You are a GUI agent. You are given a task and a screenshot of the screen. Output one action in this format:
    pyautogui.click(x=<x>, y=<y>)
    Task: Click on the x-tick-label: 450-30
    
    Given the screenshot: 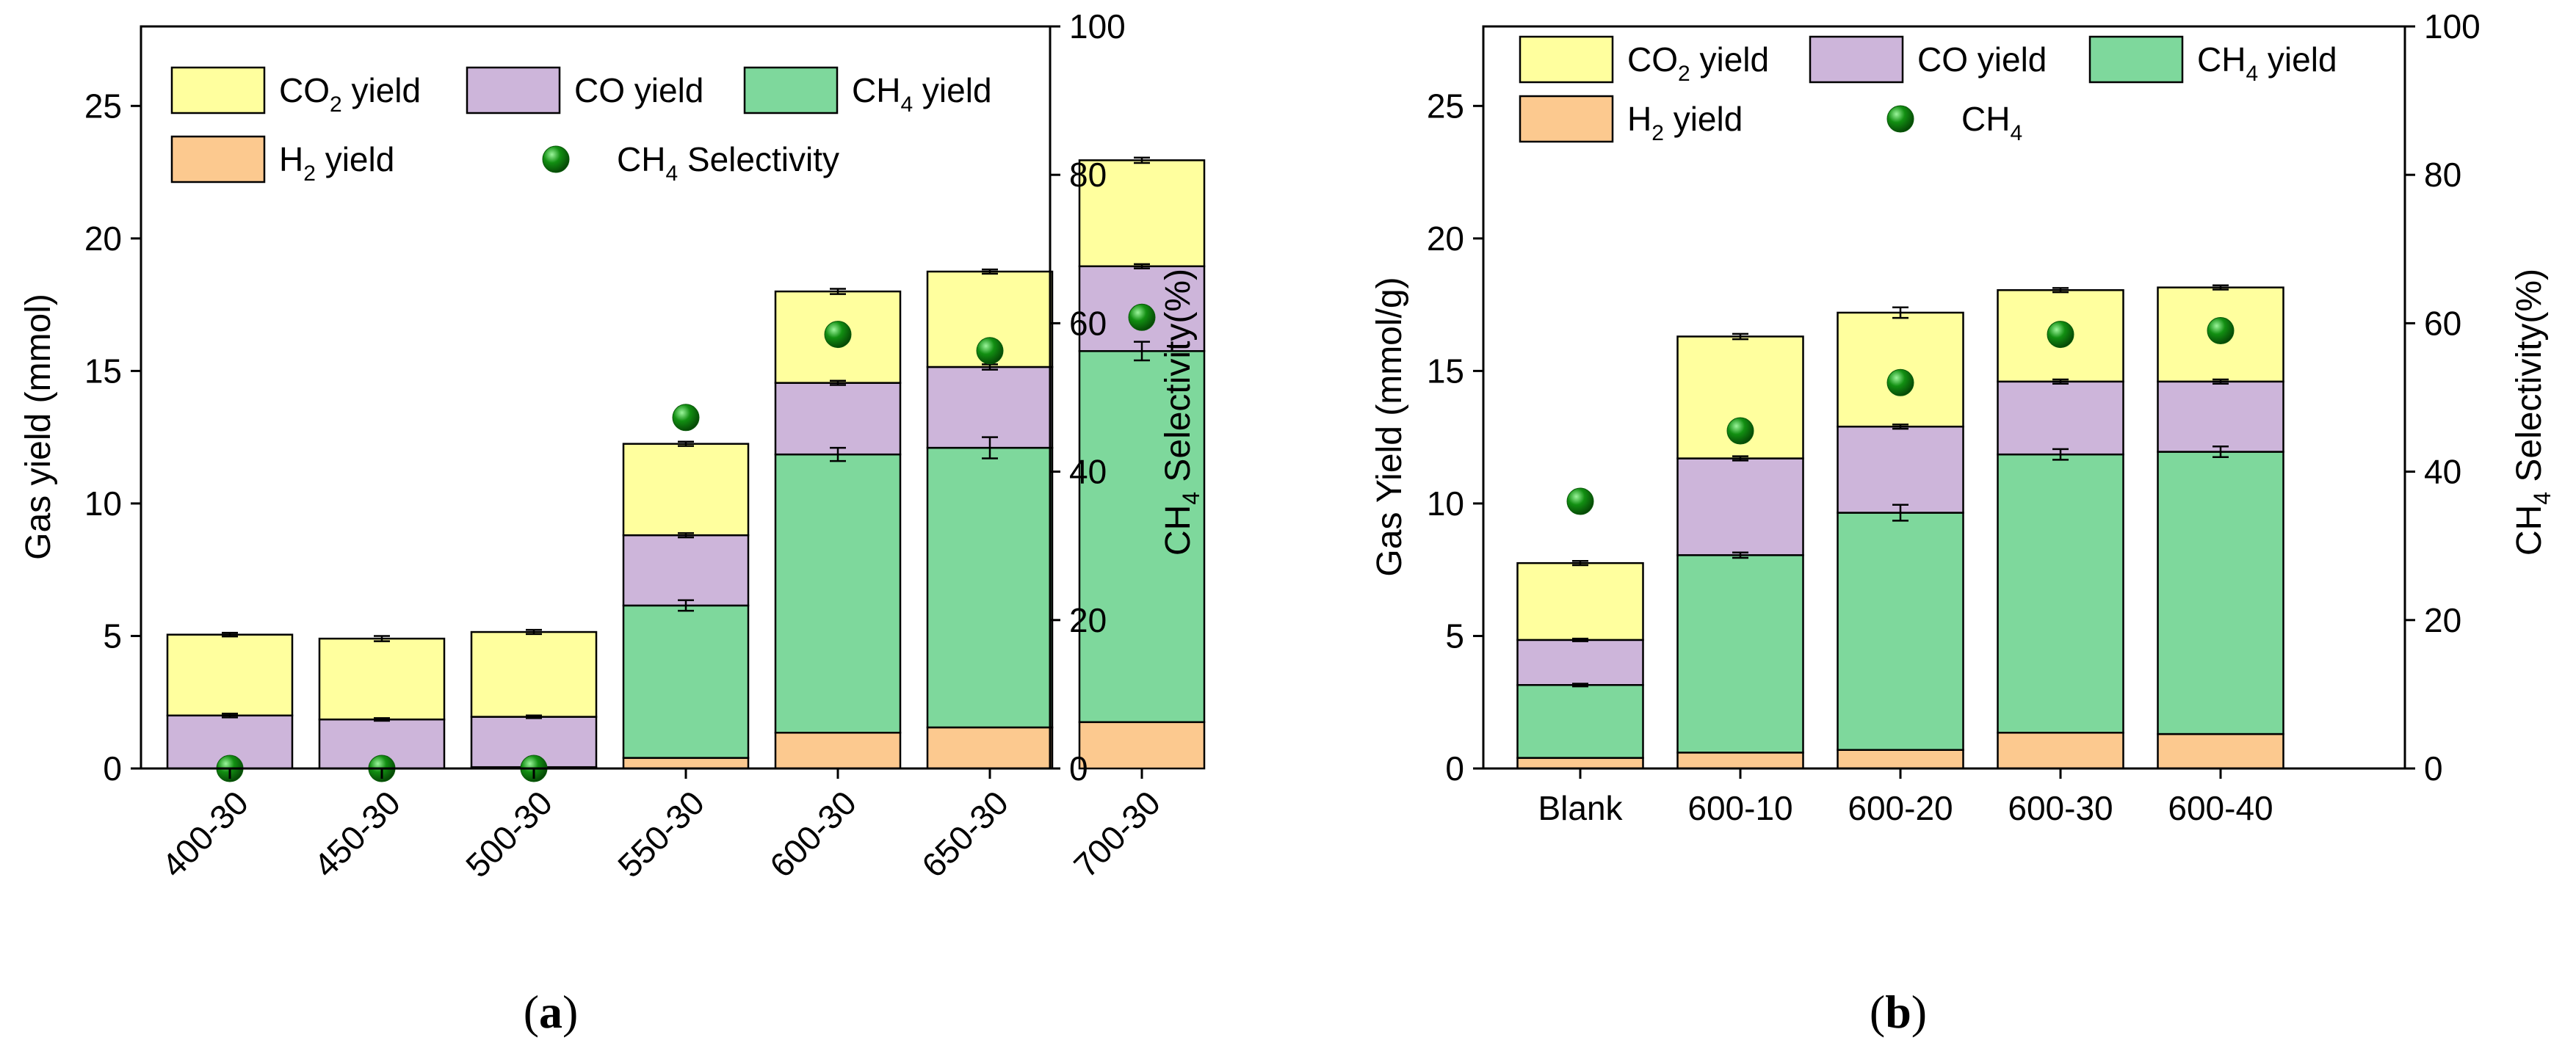 What is the action you would take?
    pyautogui.click(x=357, y=834)
    